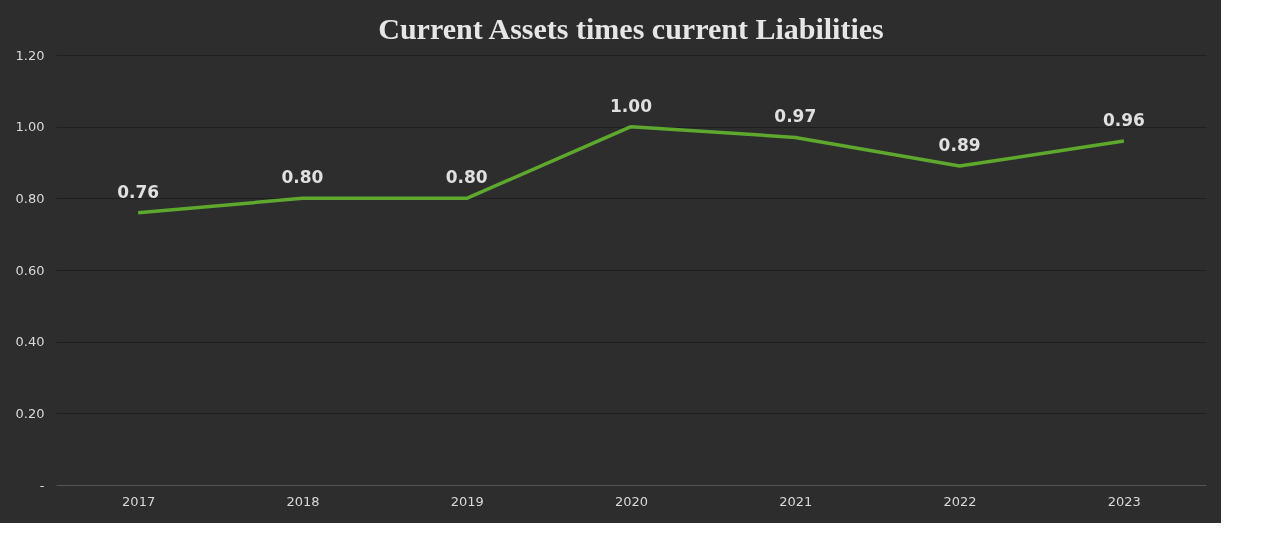 This screenshot has height=559, width=1276. I want to click on data-label: 0.96, so click(1123, 120).